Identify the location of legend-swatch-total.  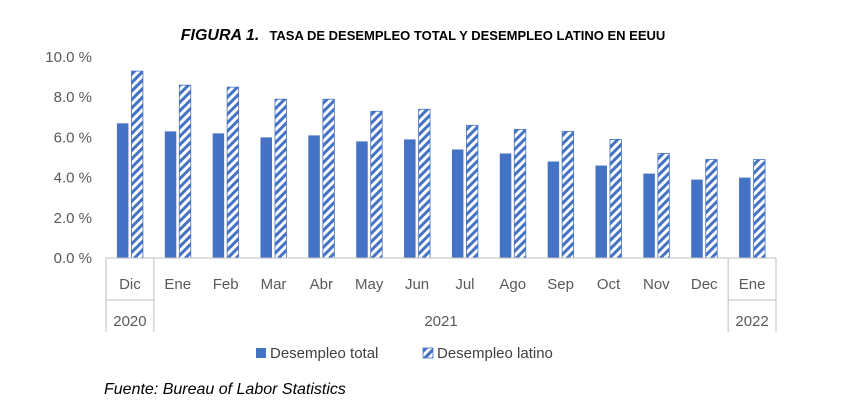
(261, 353).